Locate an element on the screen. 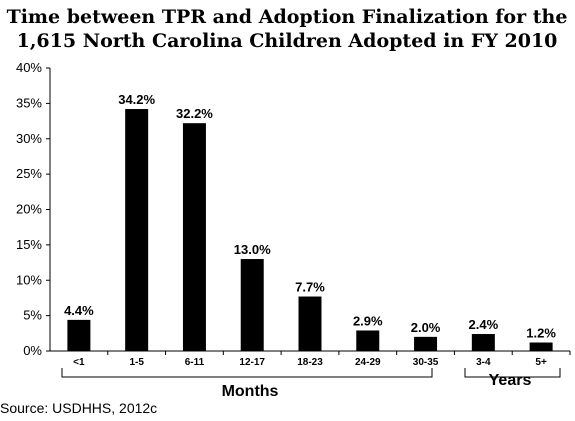 The height and width of the screenshot is (421, 575). data-label-4: 7.7% is located at coordinates (310, 287).